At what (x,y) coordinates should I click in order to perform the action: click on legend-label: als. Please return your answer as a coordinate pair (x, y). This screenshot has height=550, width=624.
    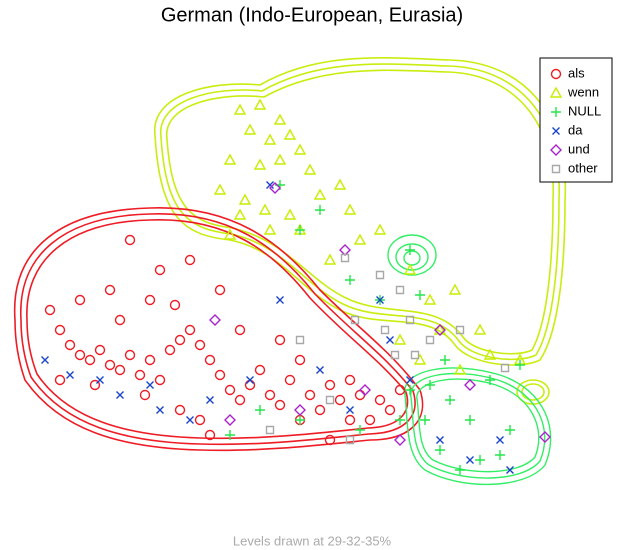
    Looking at the image, I should click on (576, 72).